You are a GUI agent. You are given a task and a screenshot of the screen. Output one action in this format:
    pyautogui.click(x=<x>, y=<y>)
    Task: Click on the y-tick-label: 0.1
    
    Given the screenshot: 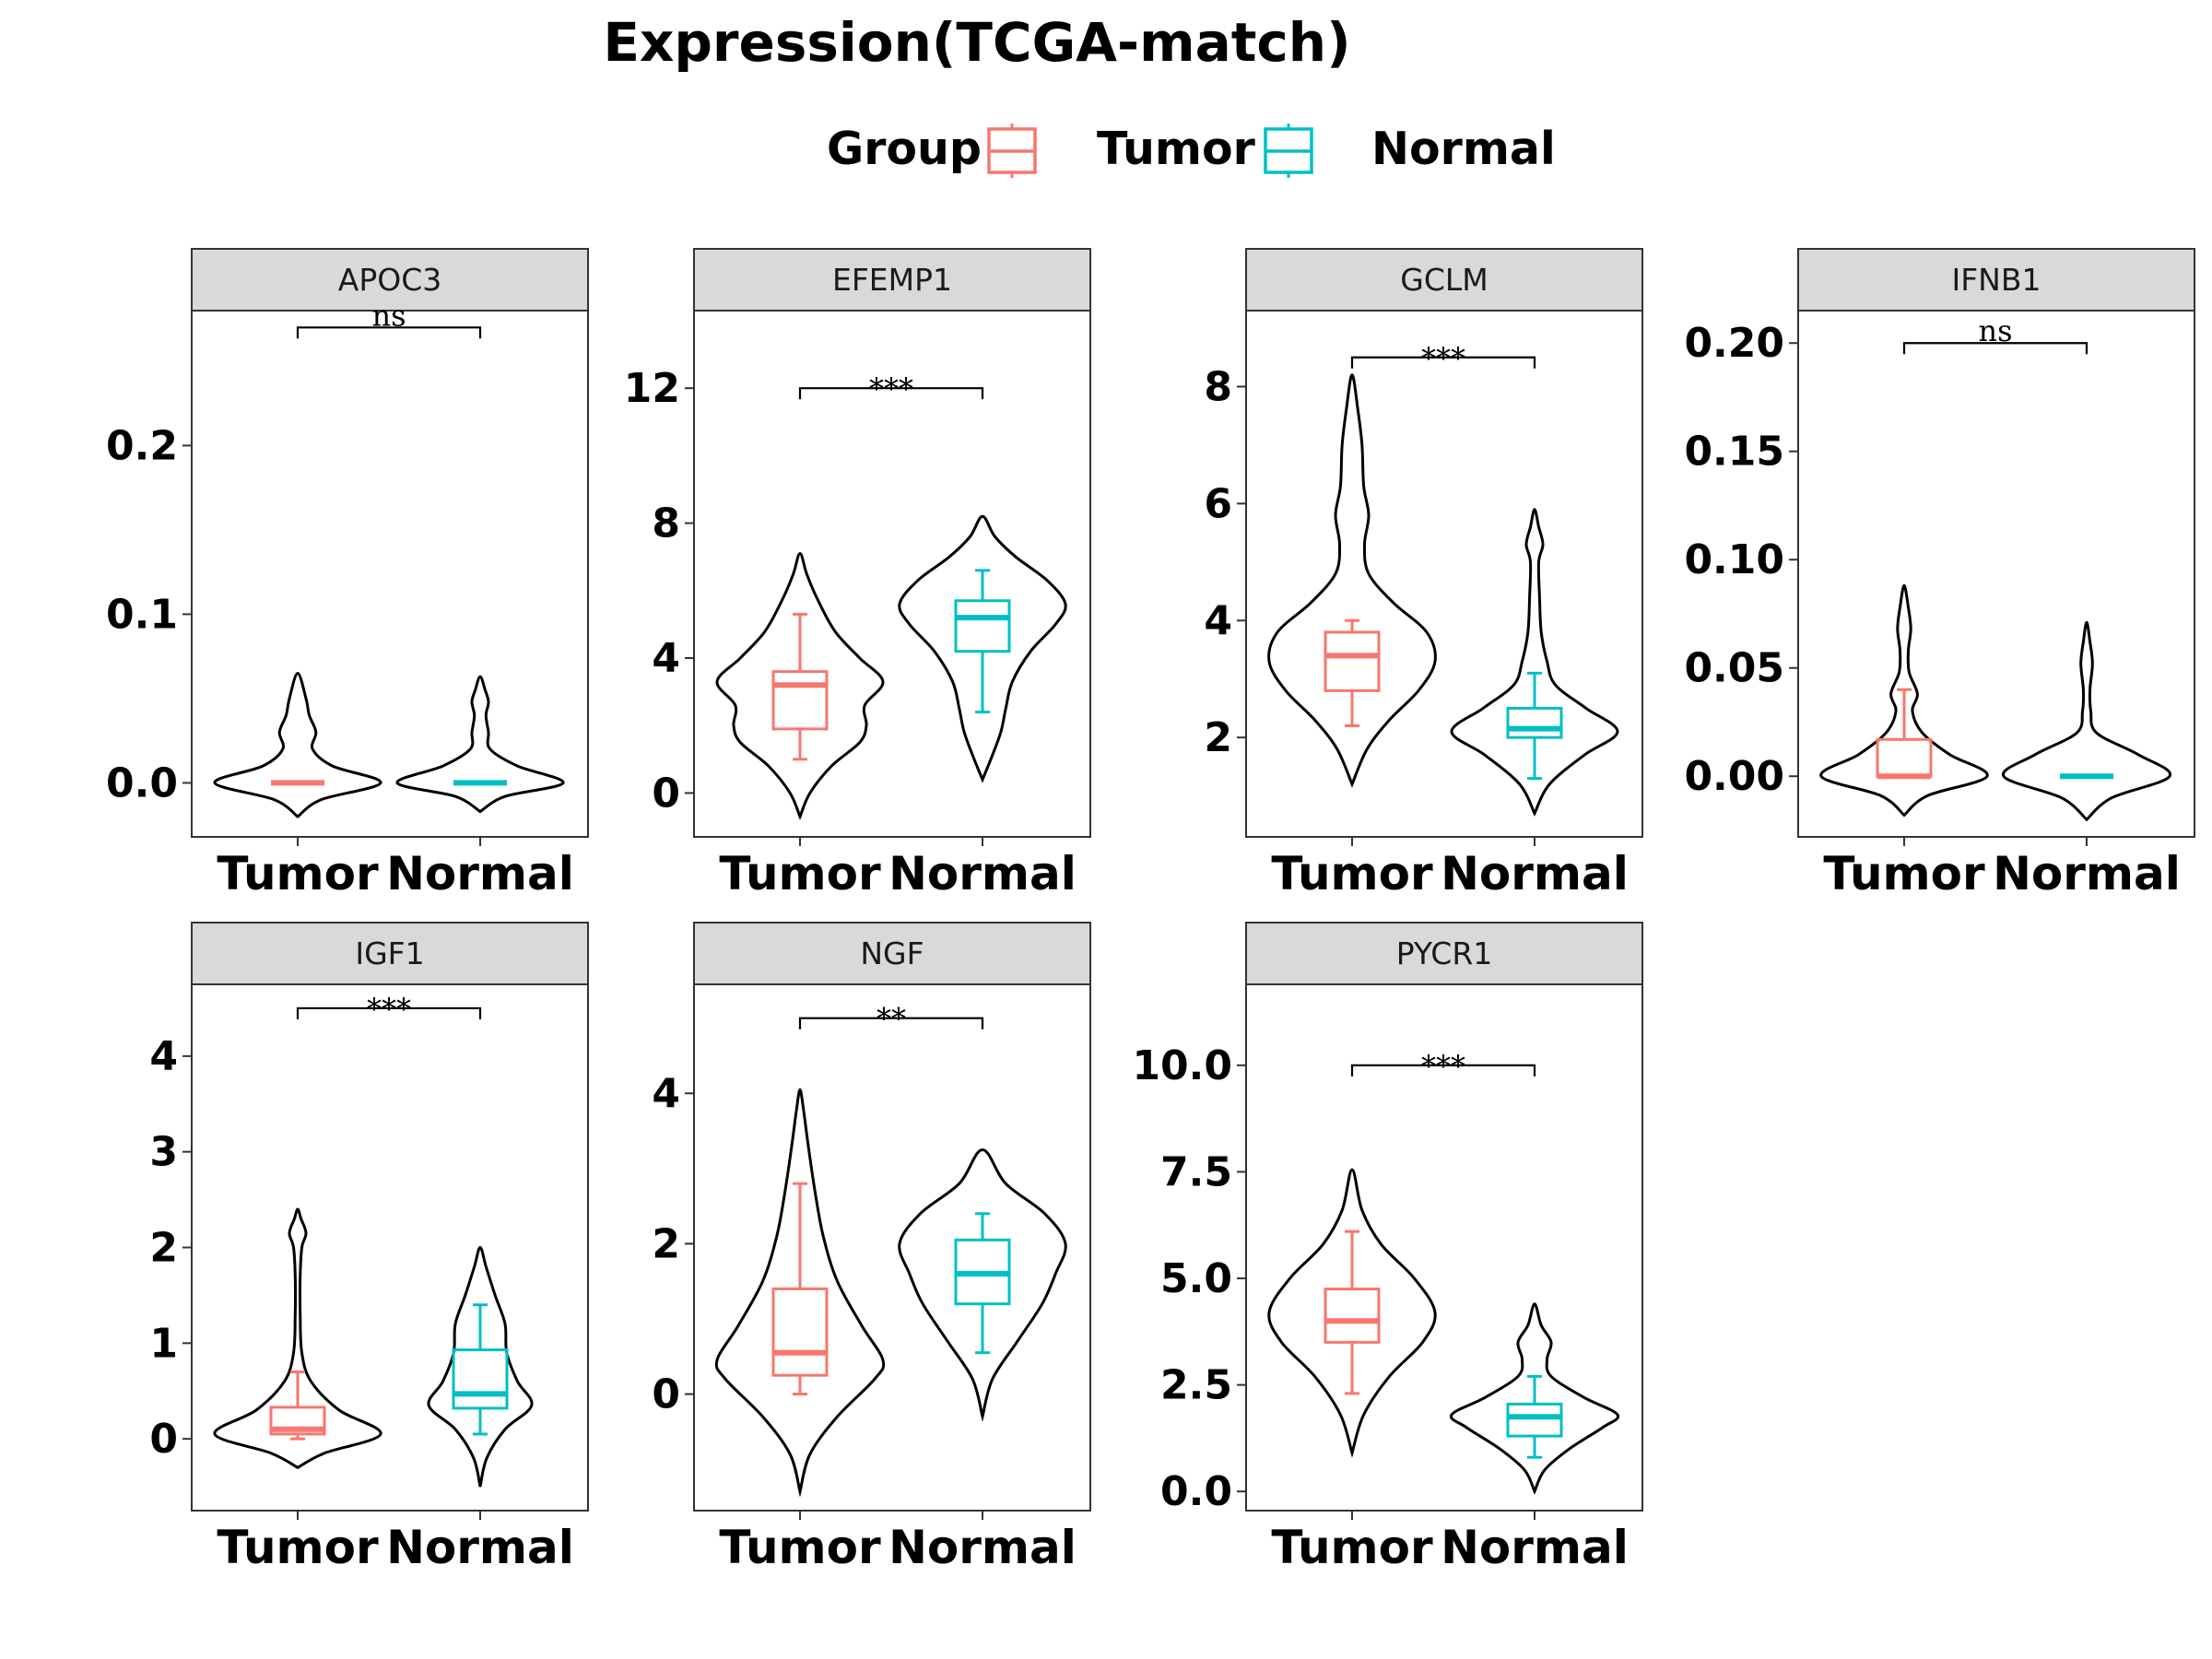 What is the action you would take?
    pyautogui.click(x=142, y=614)
    